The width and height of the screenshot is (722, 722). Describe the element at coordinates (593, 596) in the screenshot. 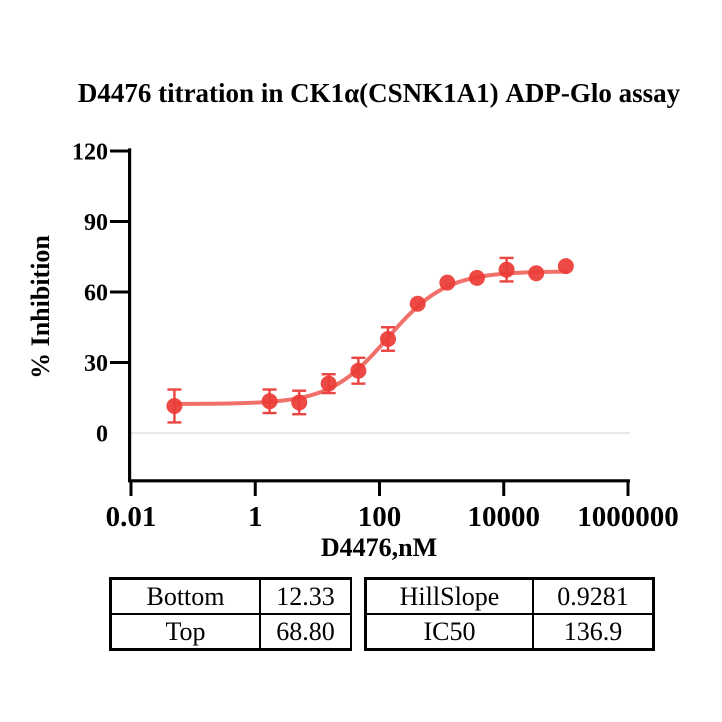

I see `param-value-cell: 0.9281` at that location.